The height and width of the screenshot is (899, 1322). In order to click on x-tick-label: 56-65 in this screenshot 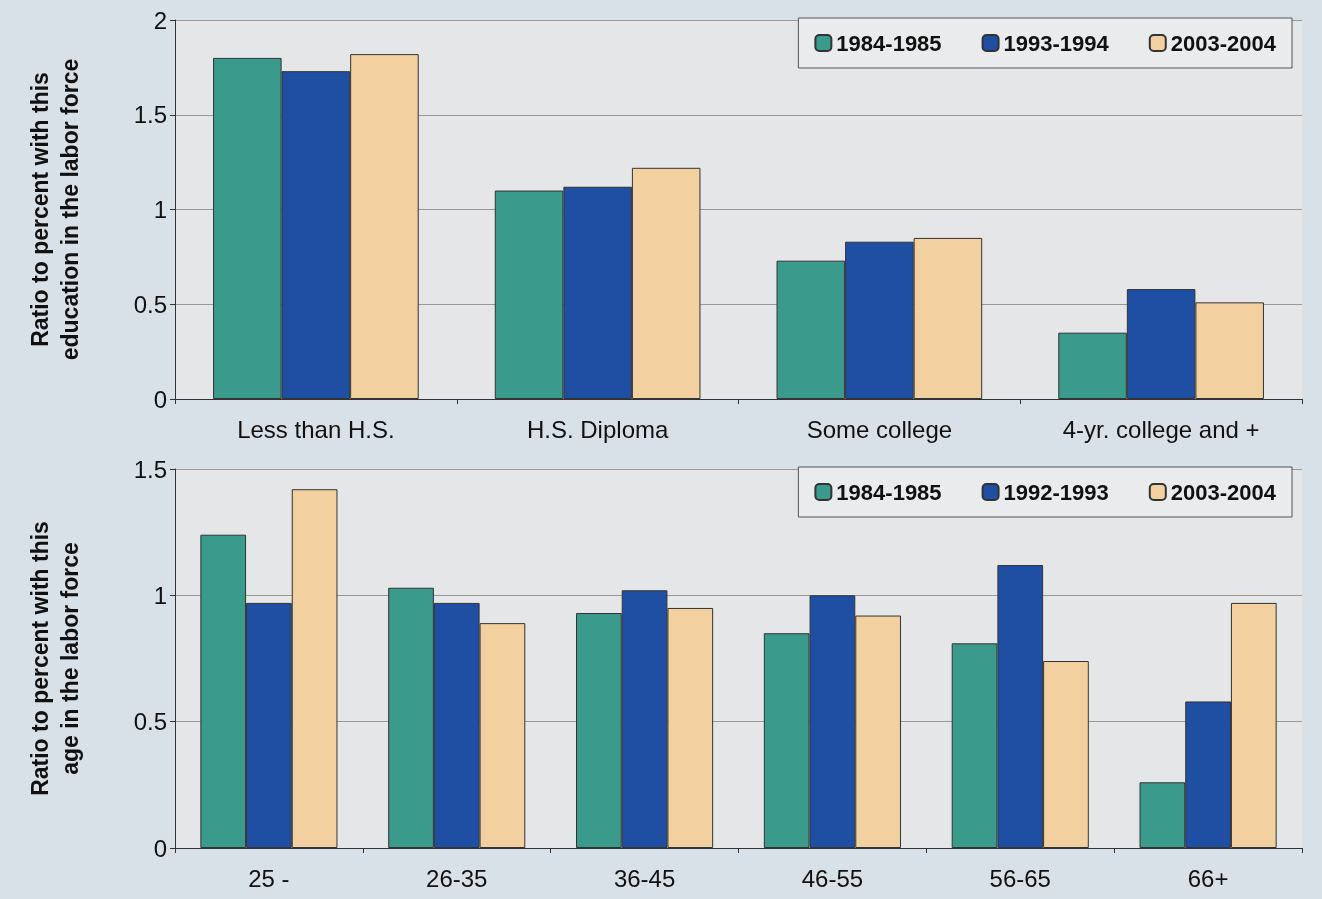, I will do `click(1020, 878)`.